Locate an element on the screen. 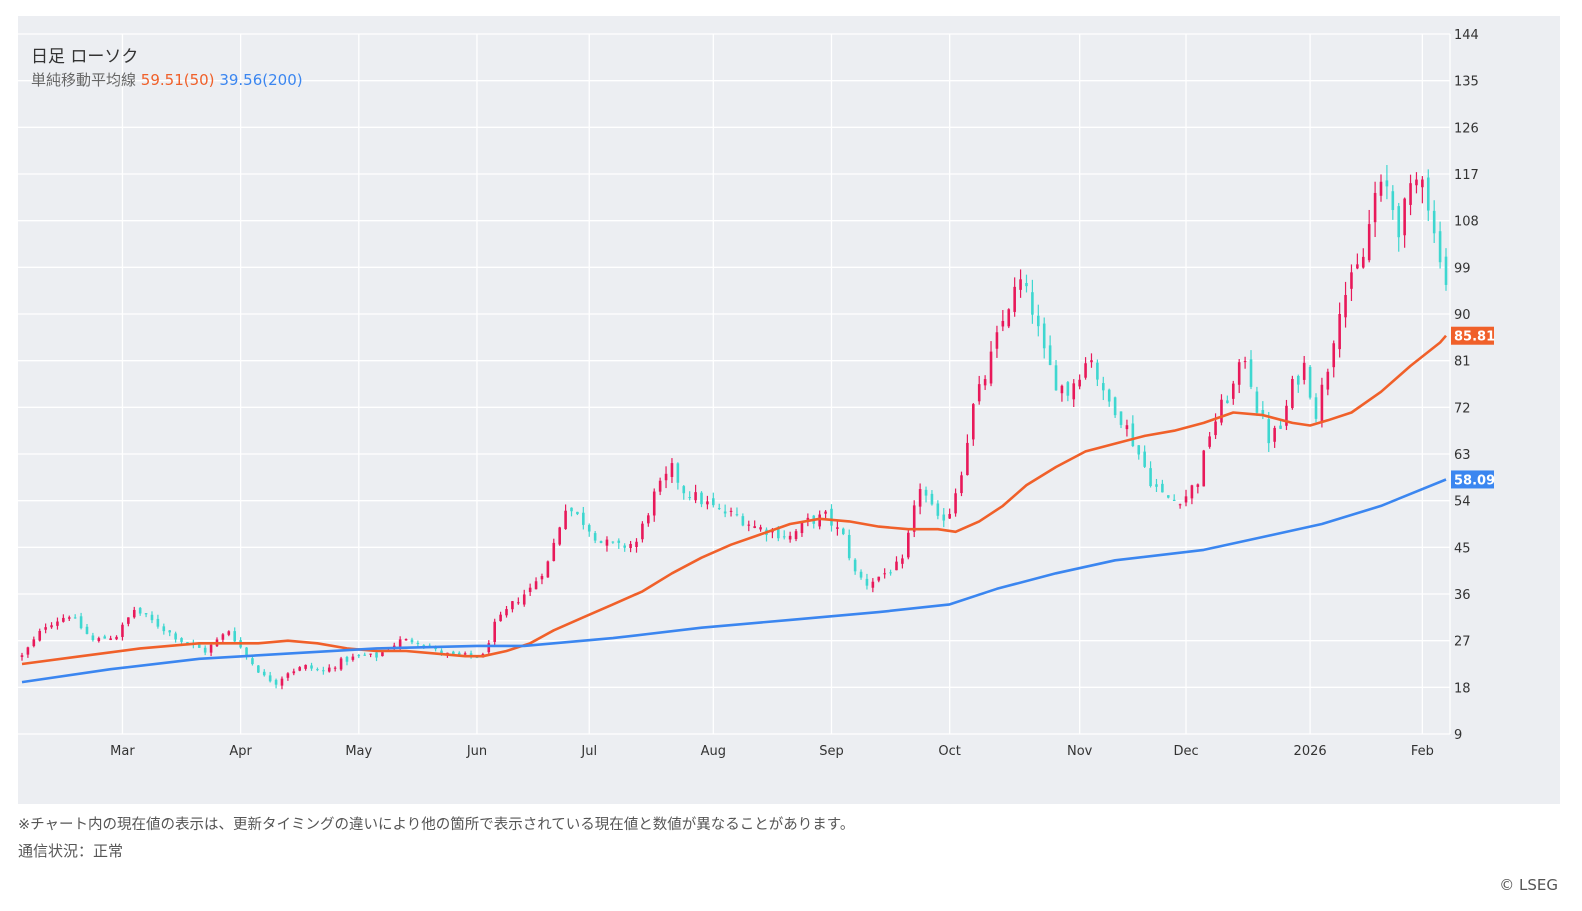 Image resolution: width=1582 pixels, height=911 pixels. y-tick-label: 144 is located at coordinates (1466, 35).